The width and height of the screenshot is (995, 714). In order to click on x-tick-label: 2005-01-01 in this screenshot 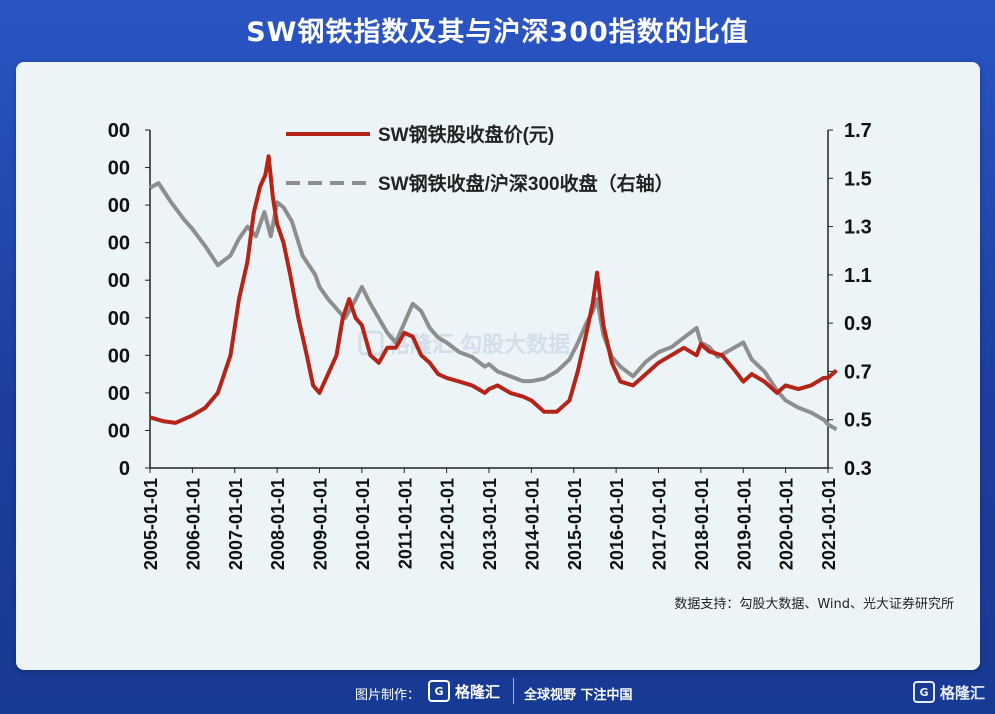, I will do `click(151, 524)`.